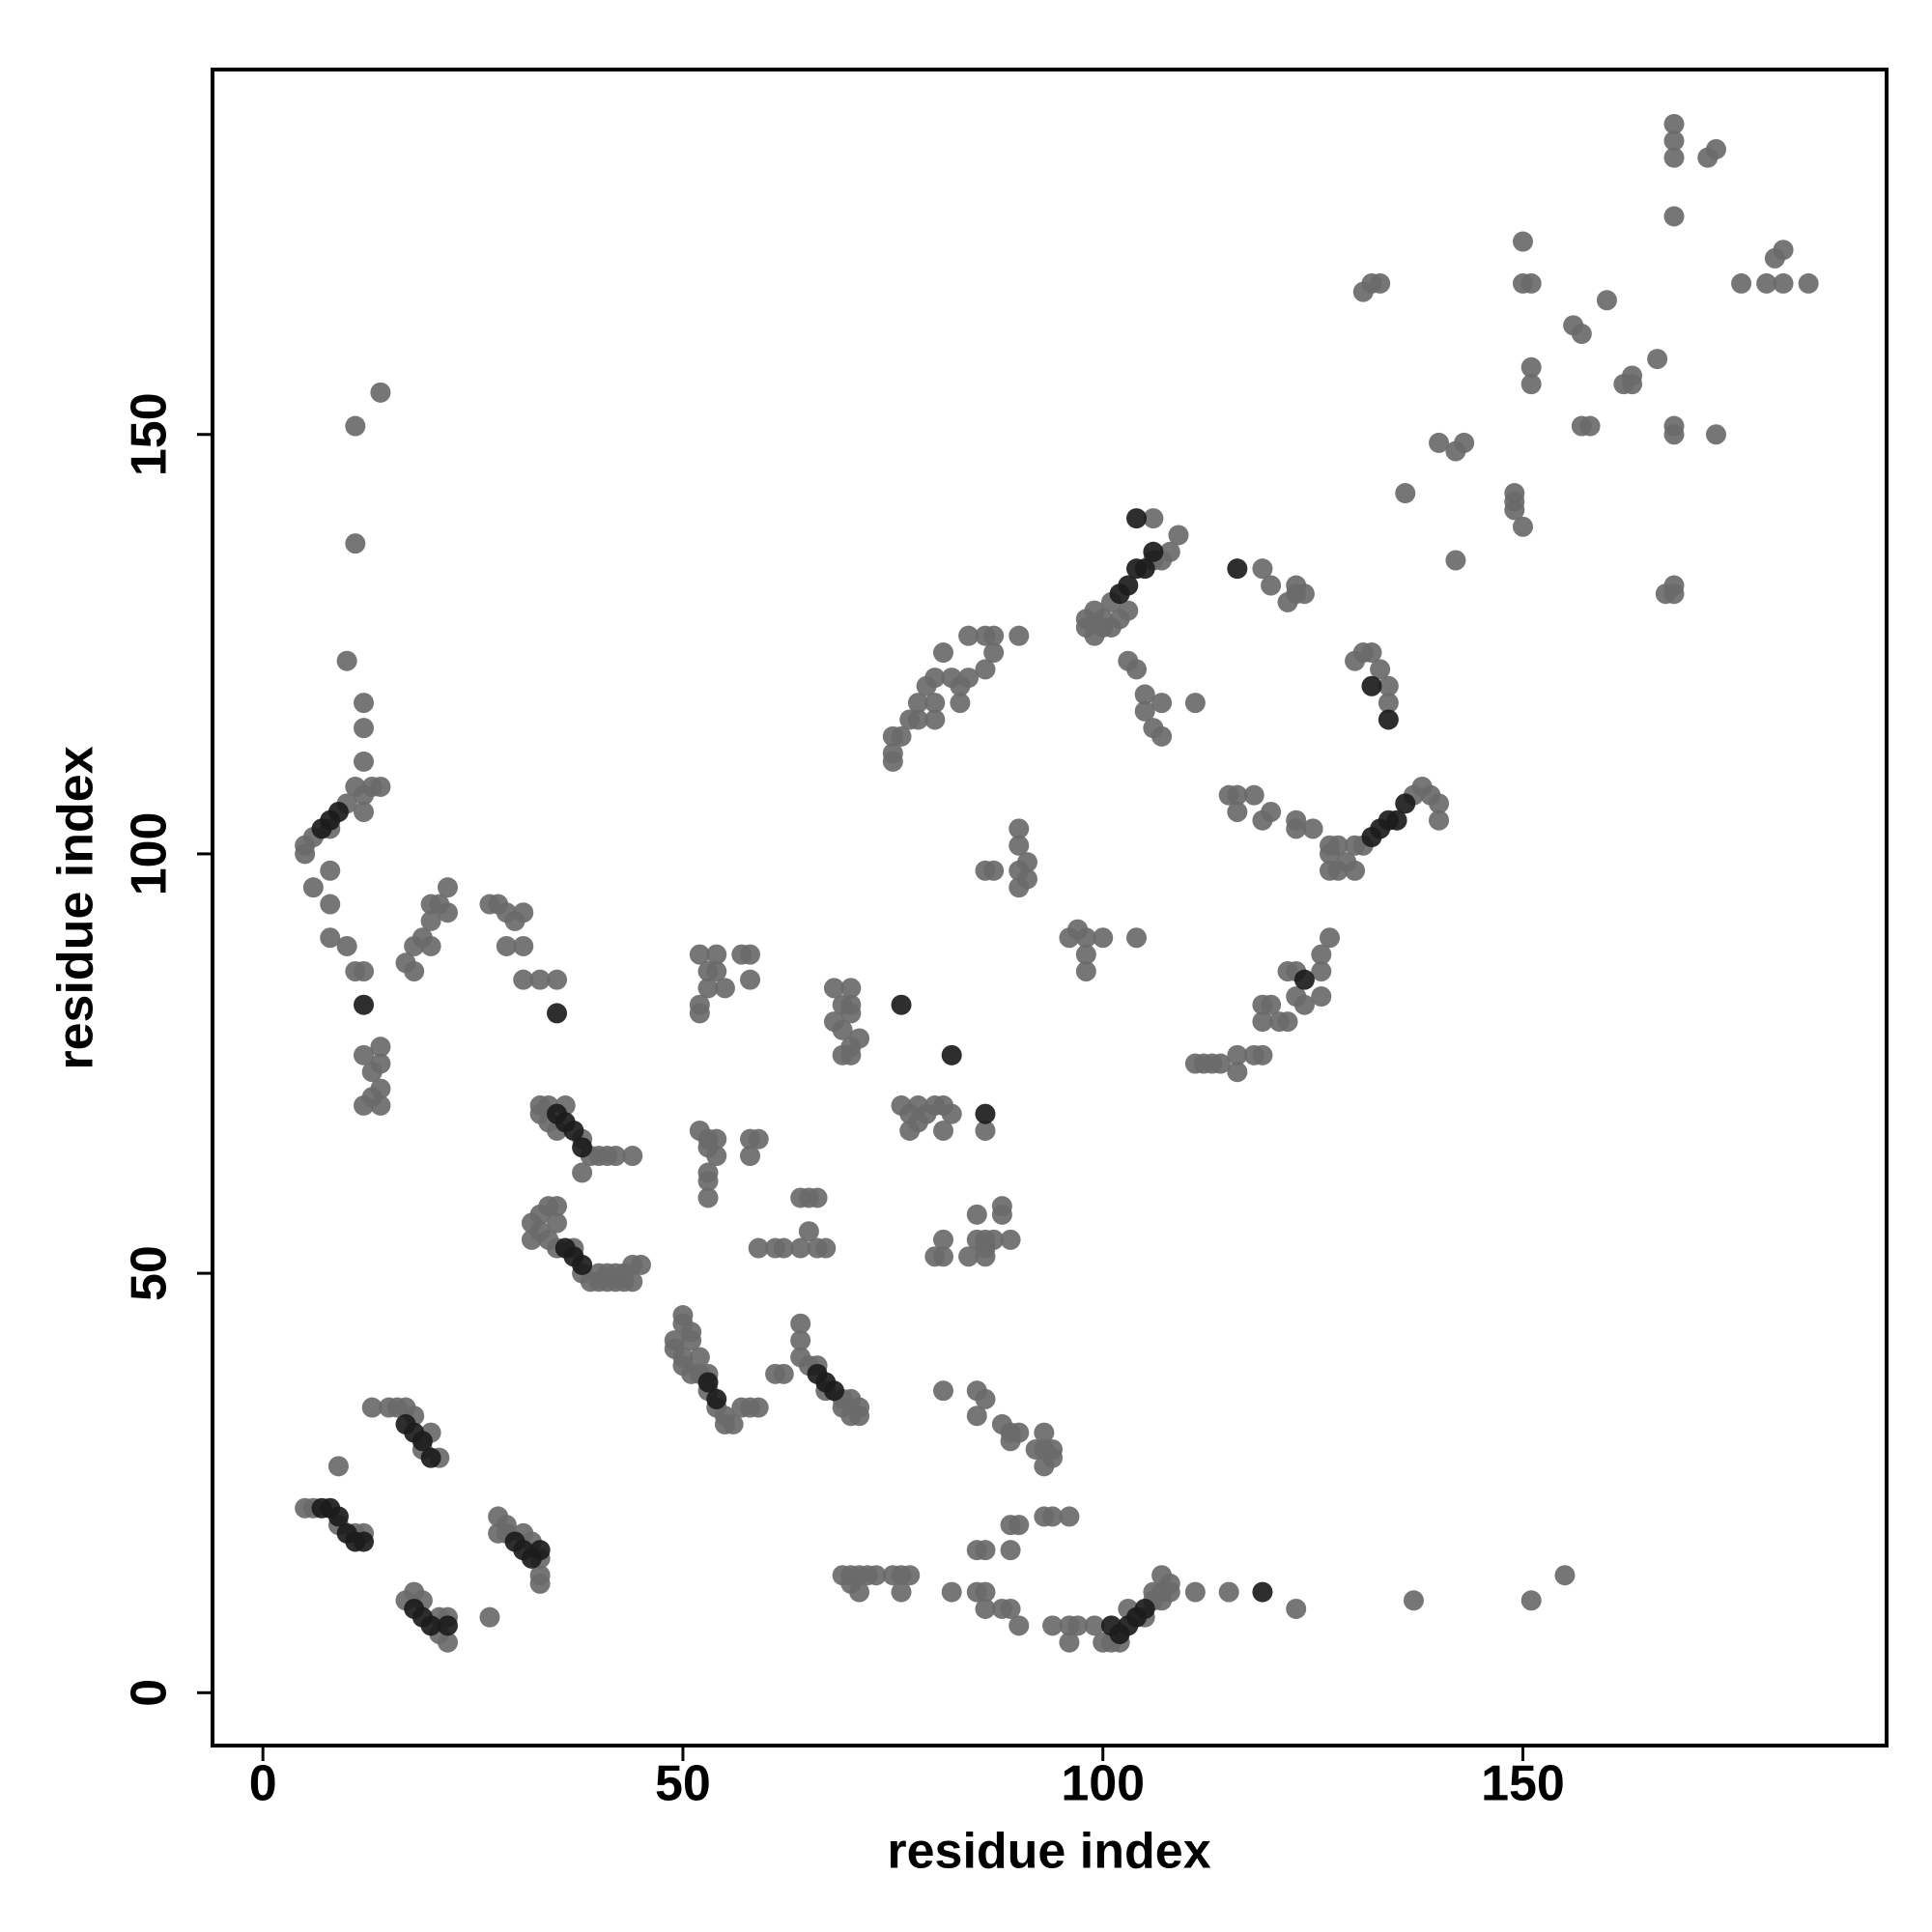 The image size is (1932, 1932). What do you see at coordinates (150, 434) in the screenshot?
I see `y-tick-label: 150` at bounding box center [150, 434].